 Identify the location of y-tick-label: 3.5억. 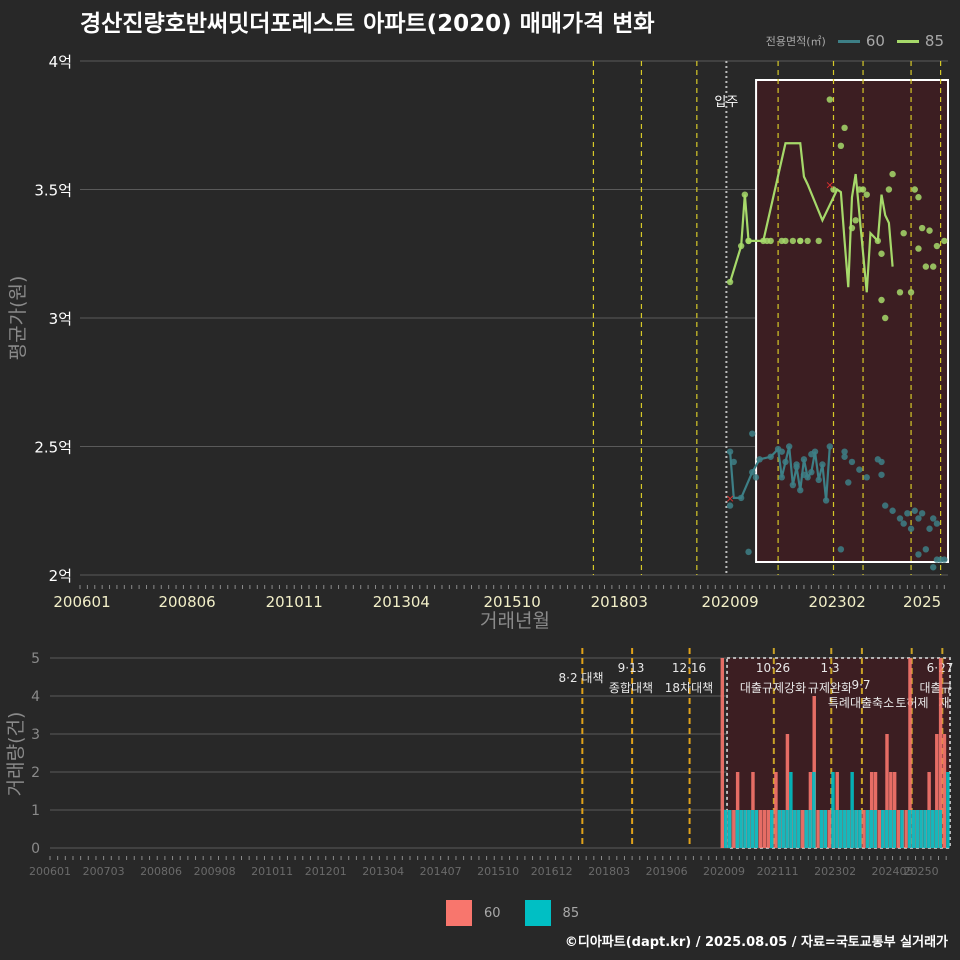
(53, 191).